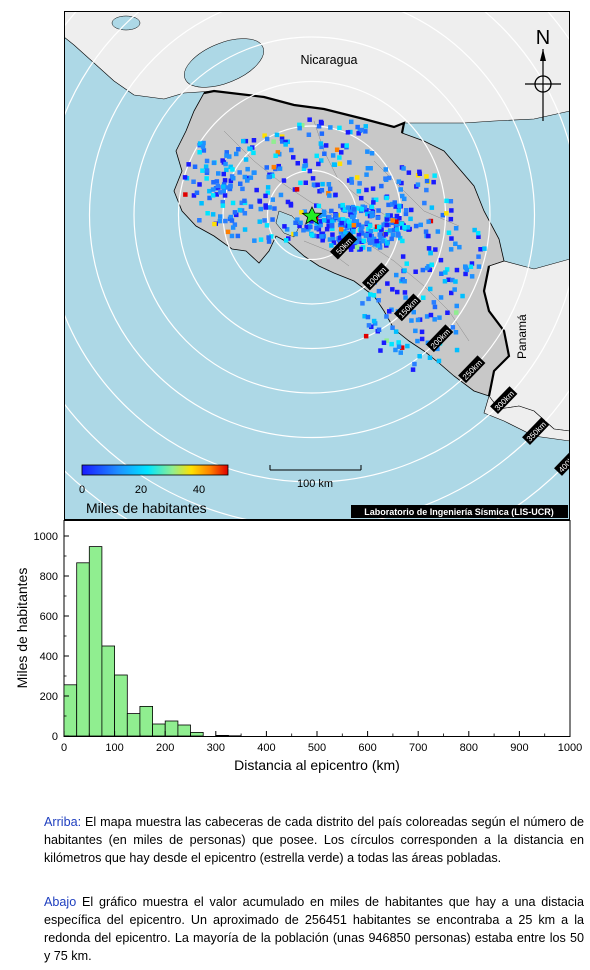 The image size is (590, 970). I want to click on colorbar-tick-40: 40, so click(199, 490).